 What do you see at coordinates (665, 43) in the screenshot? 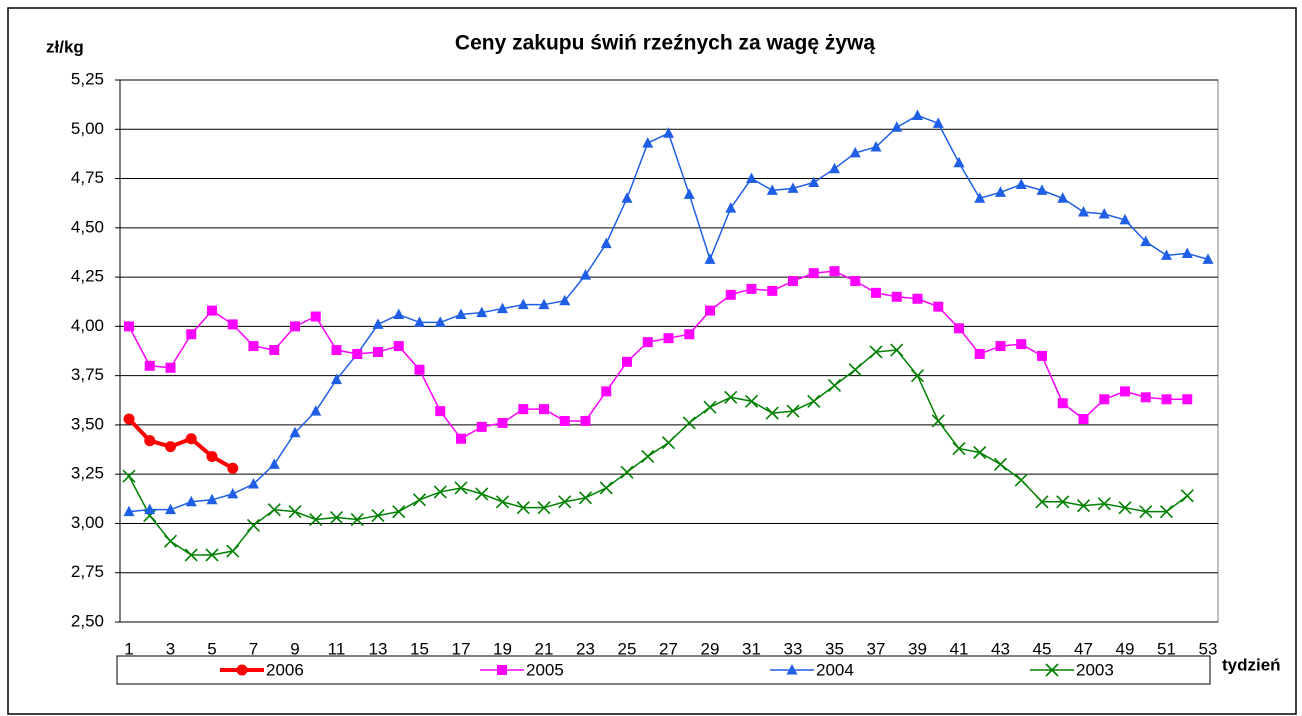
I see `chart-title: Ceny zakupu świń rzeźnych za wagę żywą` at bounding box center [665, 43].